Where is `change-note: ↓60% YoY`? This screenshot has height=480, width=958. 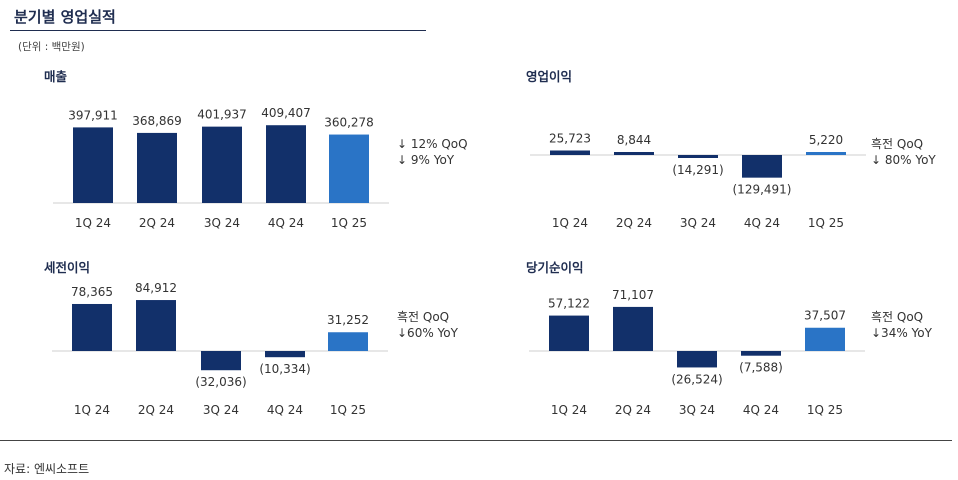
change-note: ↓60% YoY is located at coordinates (428, 333).